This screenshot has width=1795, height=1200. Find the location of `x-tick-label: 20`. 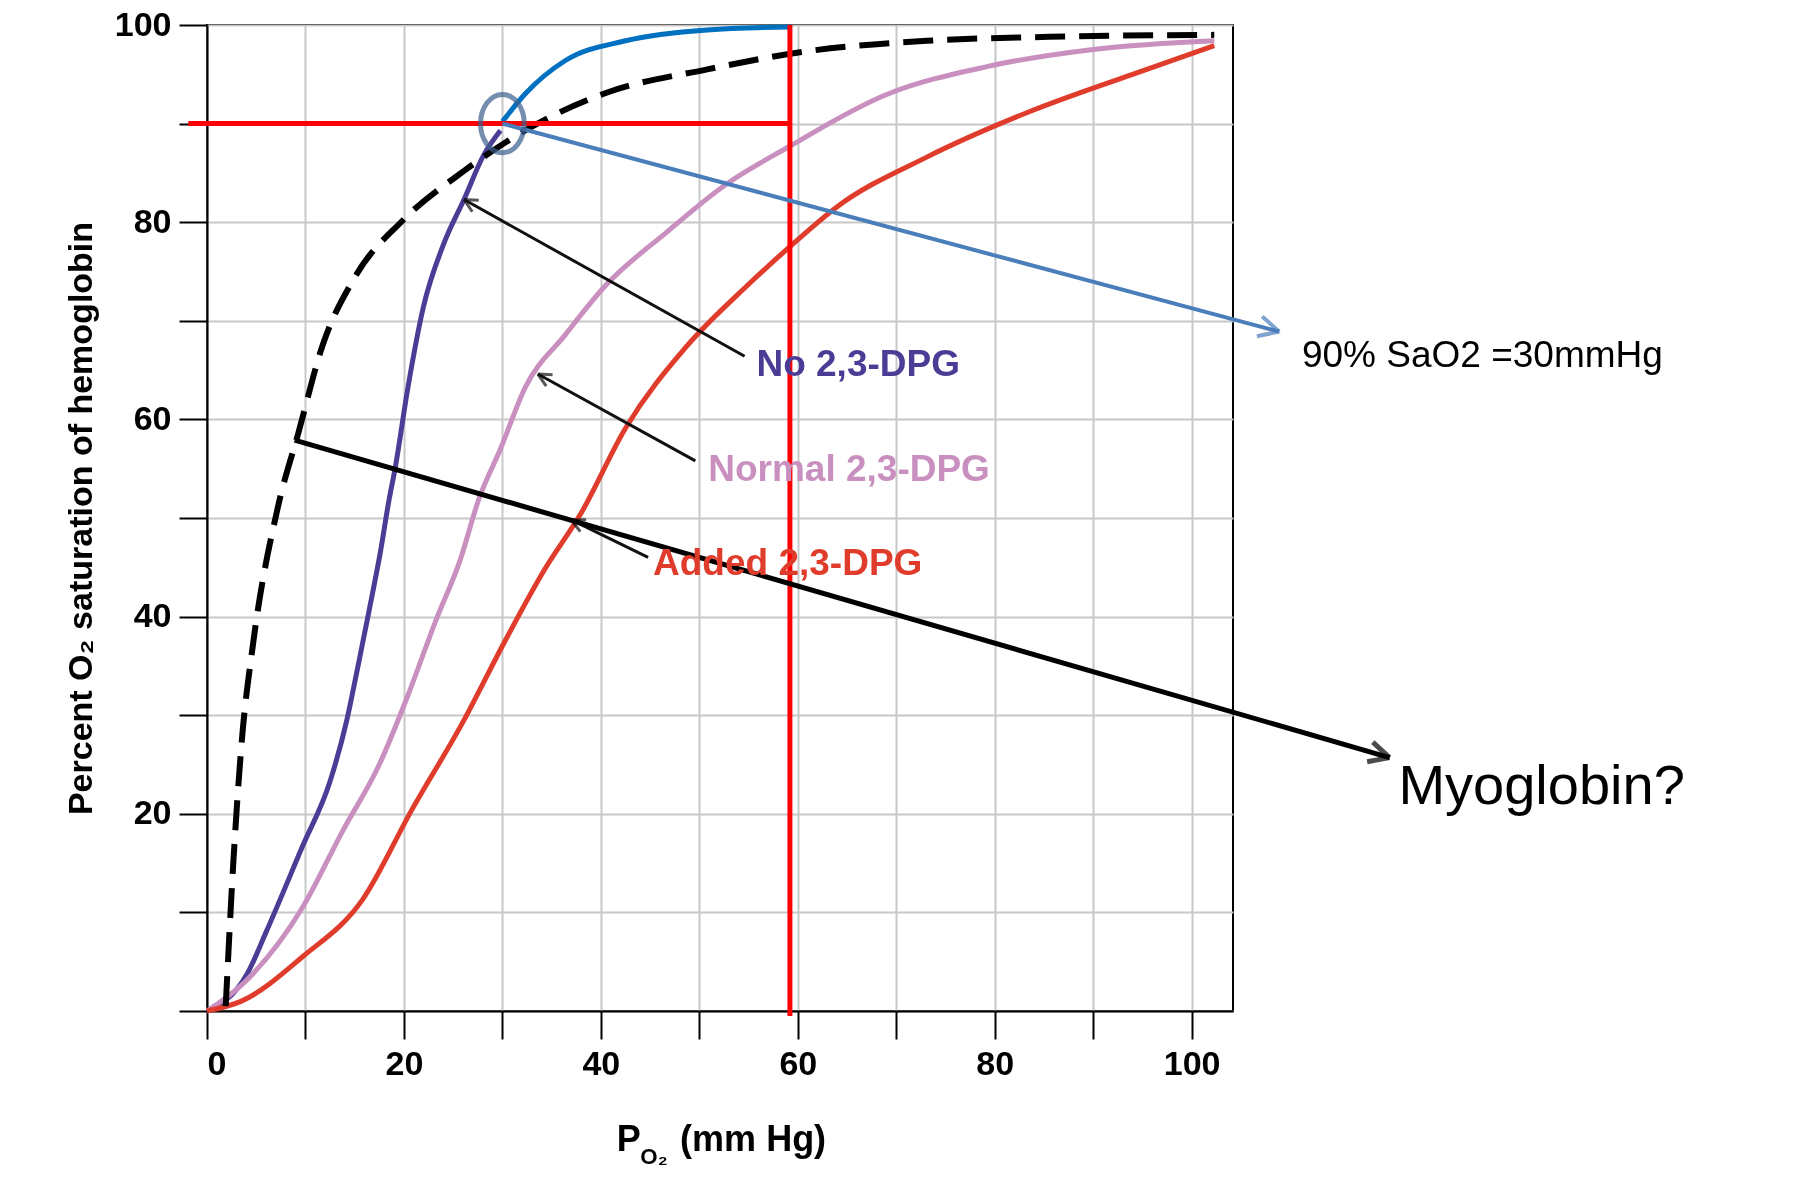

x-tick-label: 20 is located at coordinates (404, 1062).